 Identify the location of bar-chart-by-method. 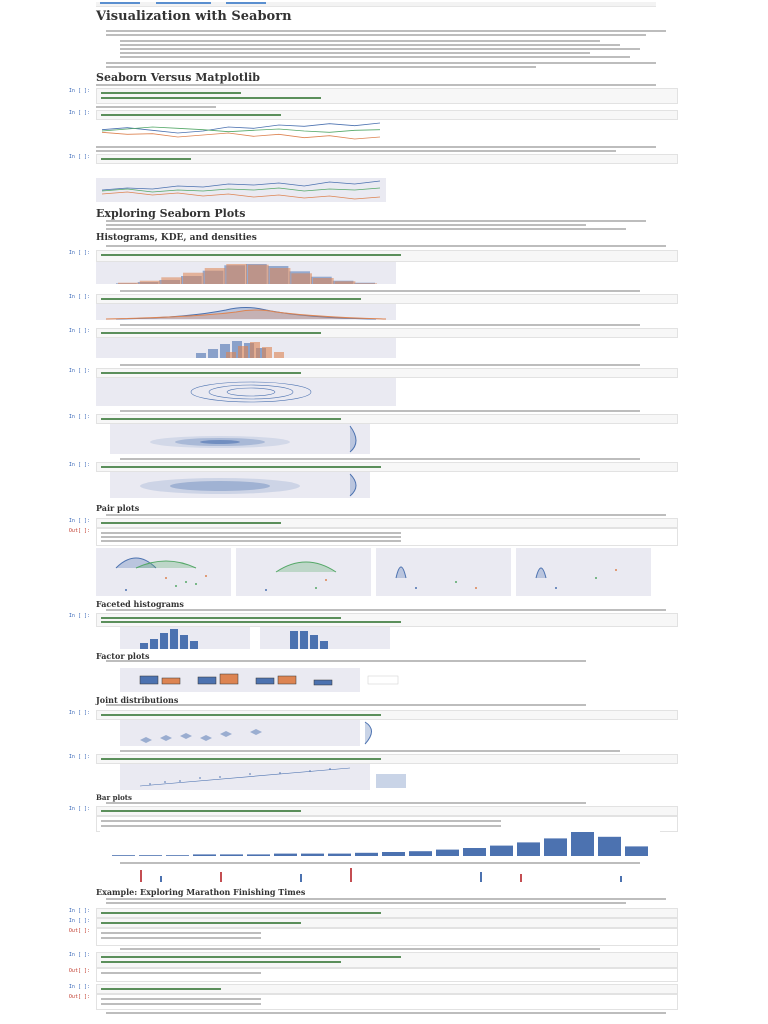
(380, 874).